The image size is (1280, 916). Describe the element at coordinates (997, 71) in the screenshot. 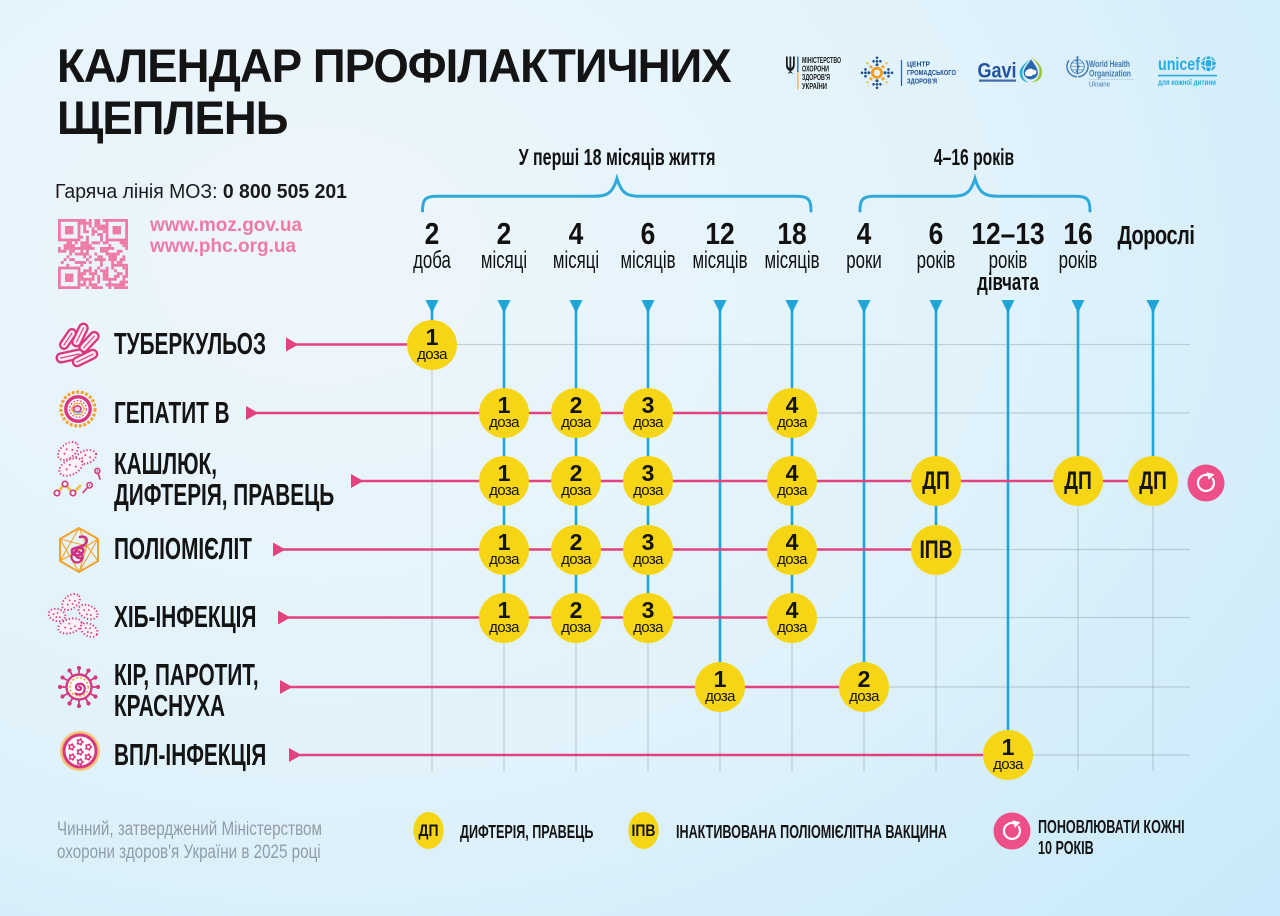

I see `svg-text: Gavi` at that location.